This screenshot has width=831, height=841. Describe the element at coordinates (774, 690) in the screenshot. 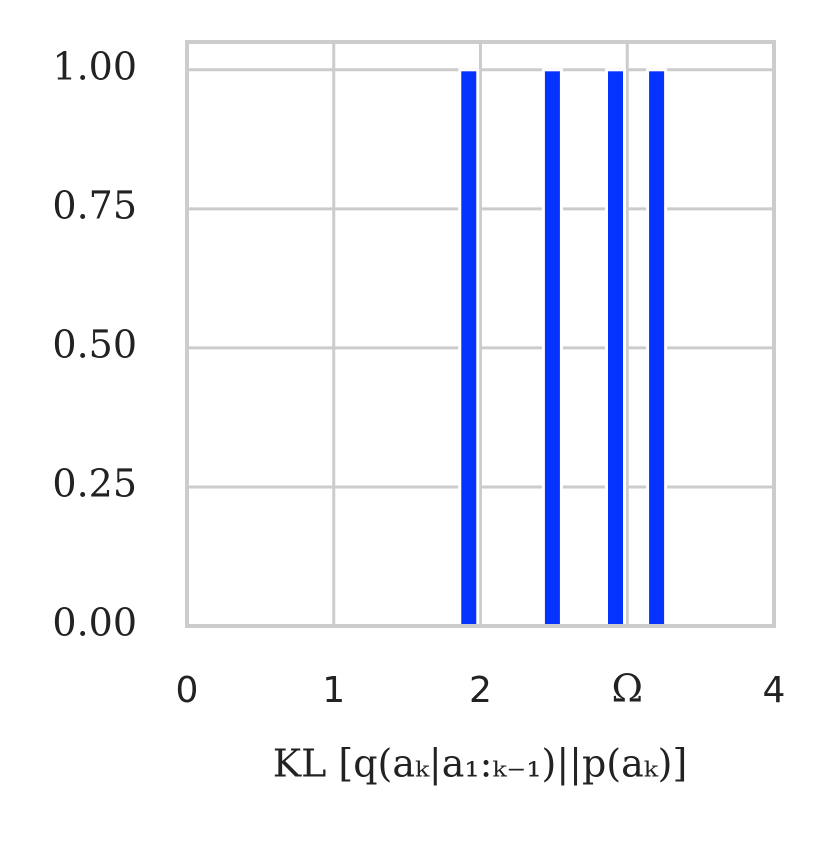

I see `x-tick-label: 4` at that location.